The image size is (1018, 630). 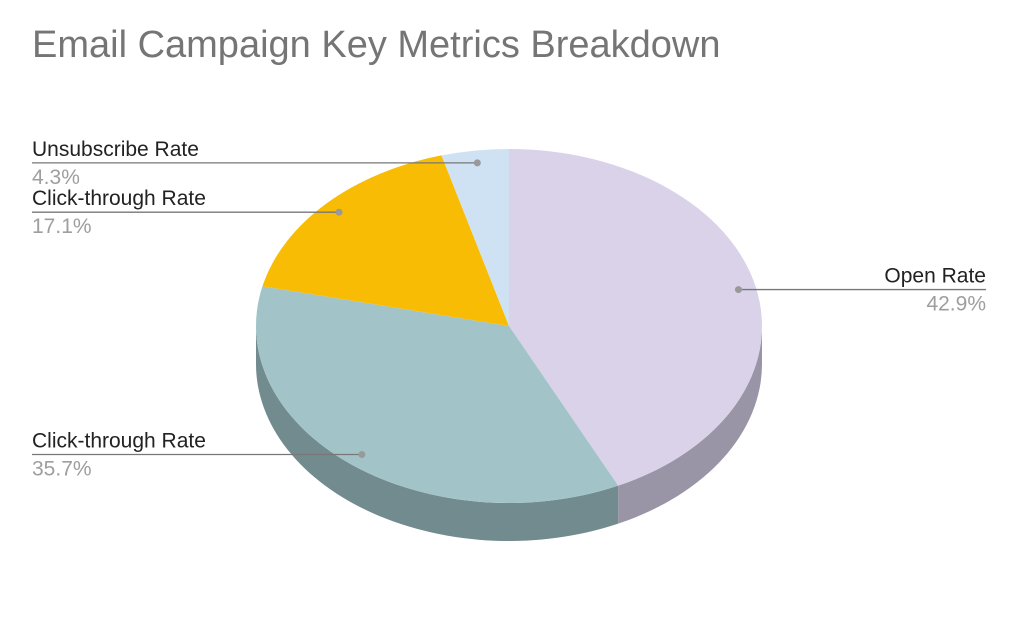 What do you see at coordinates (115, 149) in the screenshot?
I see `slice-label-3: Unsubscribe Rate` at bounding box center [115, 149].